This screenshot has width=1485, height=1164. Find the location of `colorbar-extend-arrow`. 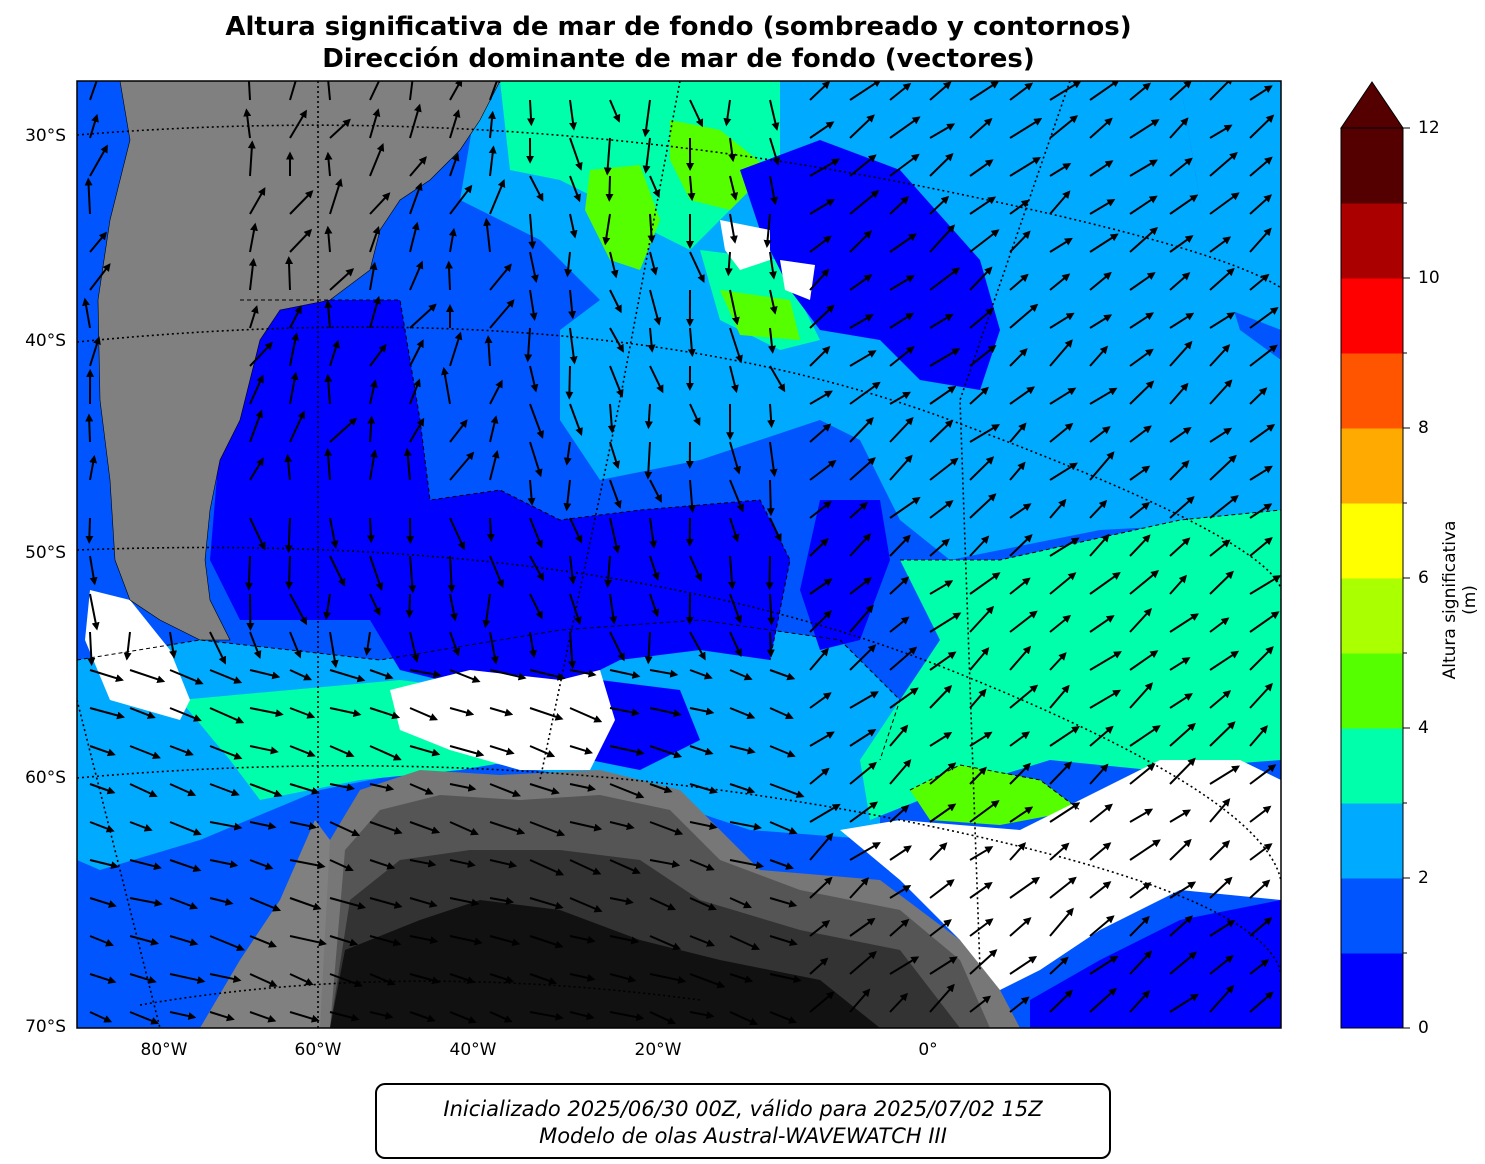

colorbar-extend-arrow is located at coordinates (1372, 105).